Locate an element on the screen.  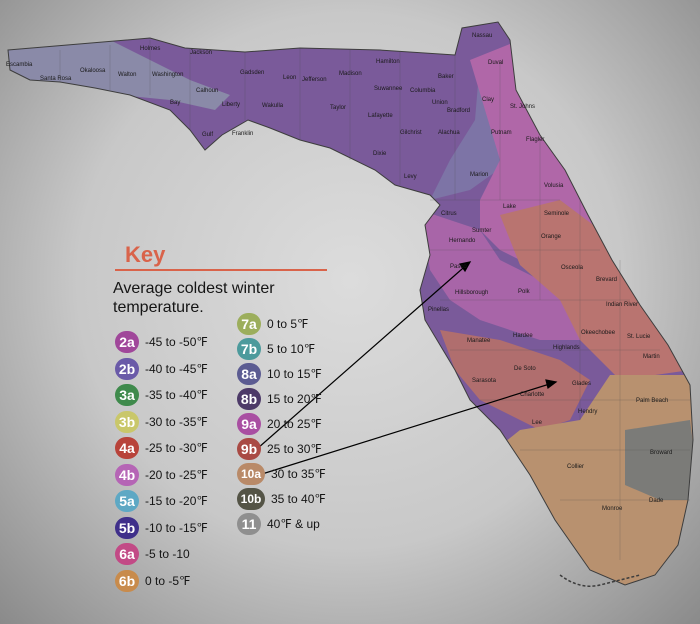
county-label: Polk is located at coordinates (524, 292).